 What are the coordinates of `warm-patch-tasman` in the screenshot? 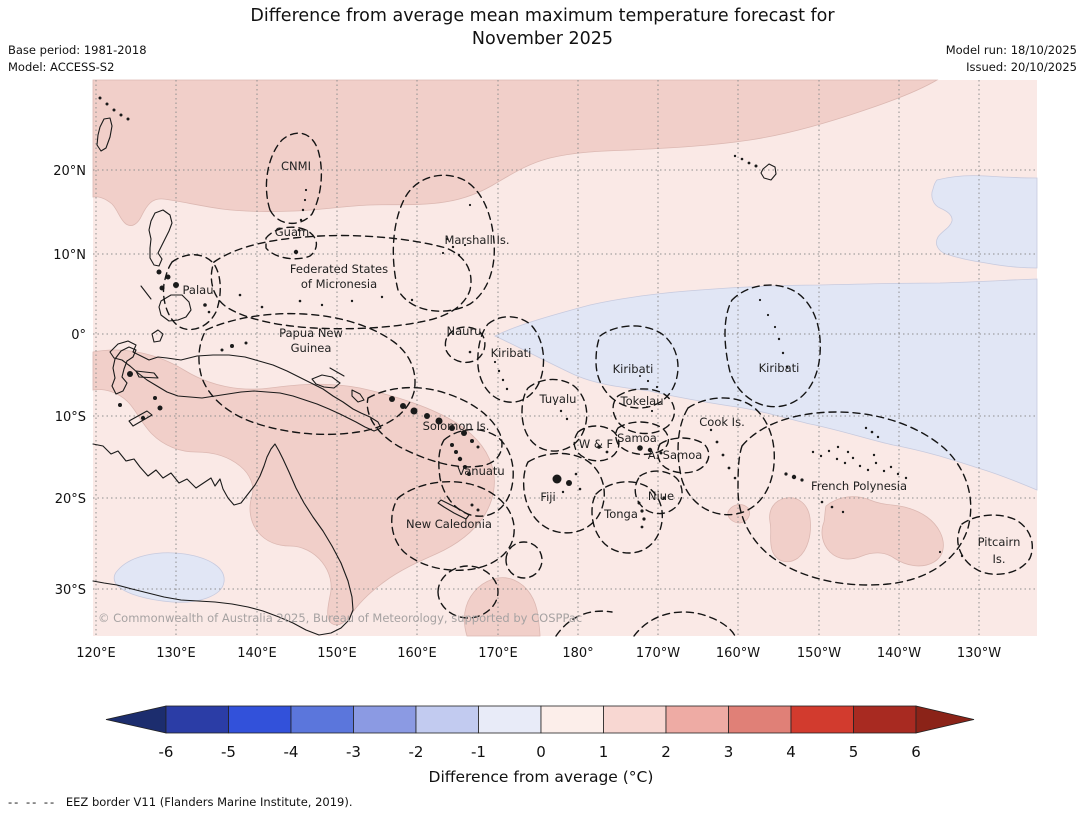 It's located at (502, 607).